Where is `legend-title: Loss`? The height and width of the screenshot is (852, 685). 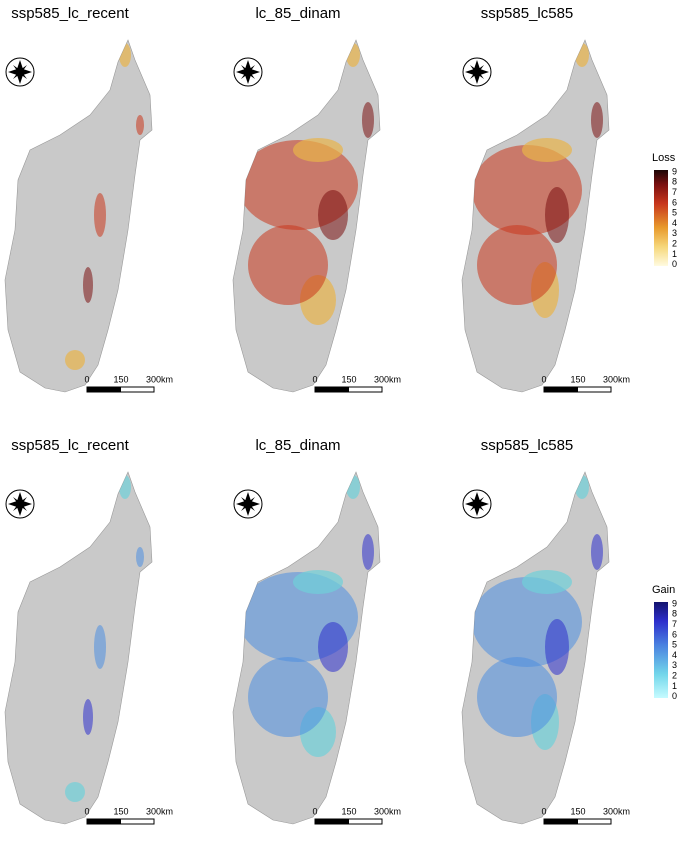
legend-title: Loss is located at coordinates (664, 158).